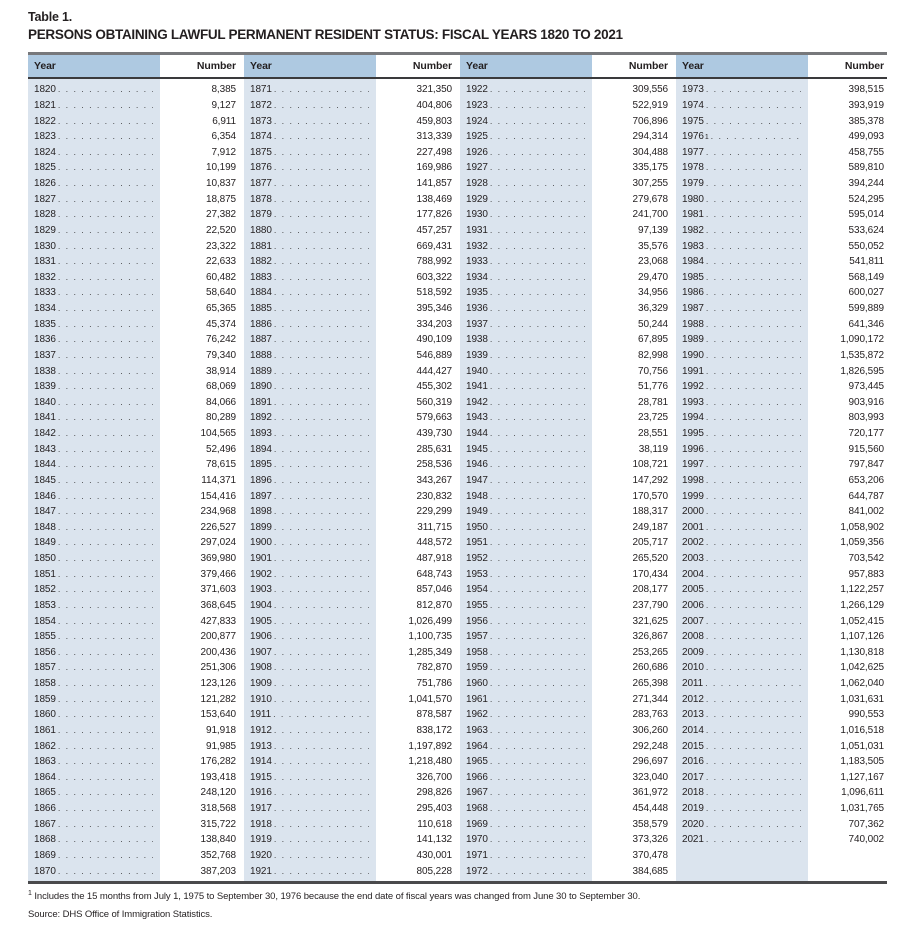 The height and width of the screenshot is (941, 915). I want to click on number-cell: 9,127, so click(223, 105).